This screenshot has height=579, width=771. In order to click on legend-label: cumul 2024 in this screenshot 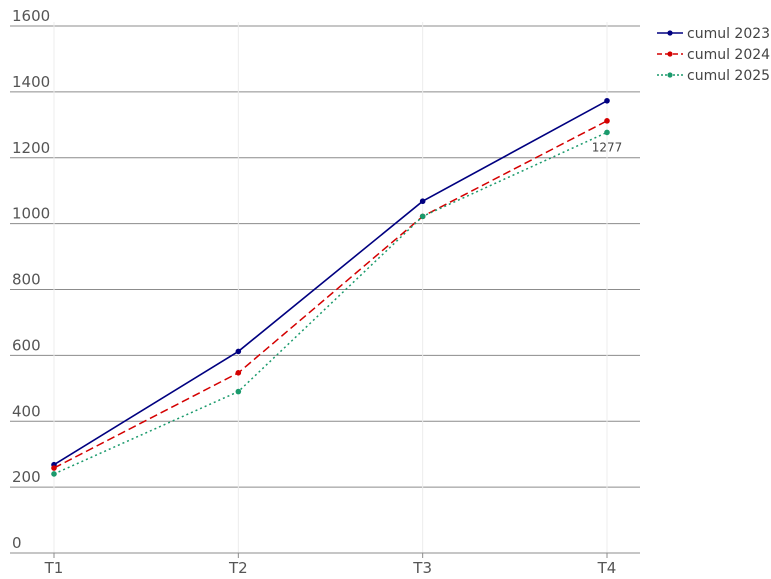, I will do `click(728, 55)`.